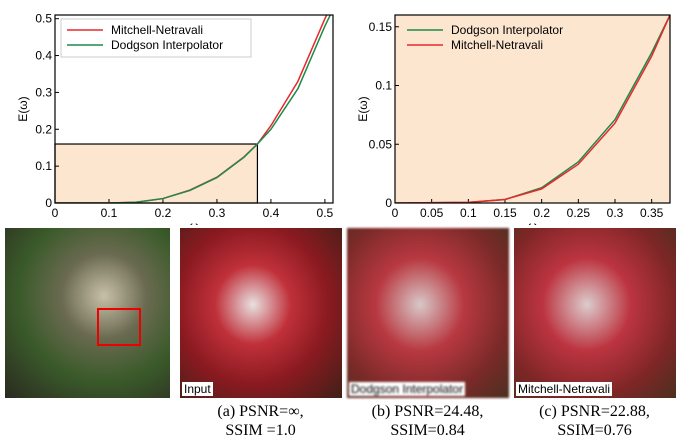  What do you see at coordinates (43, 19) in the screenshot?
I see `y-tick-label: 0.5` at bounding box center [43, 19].